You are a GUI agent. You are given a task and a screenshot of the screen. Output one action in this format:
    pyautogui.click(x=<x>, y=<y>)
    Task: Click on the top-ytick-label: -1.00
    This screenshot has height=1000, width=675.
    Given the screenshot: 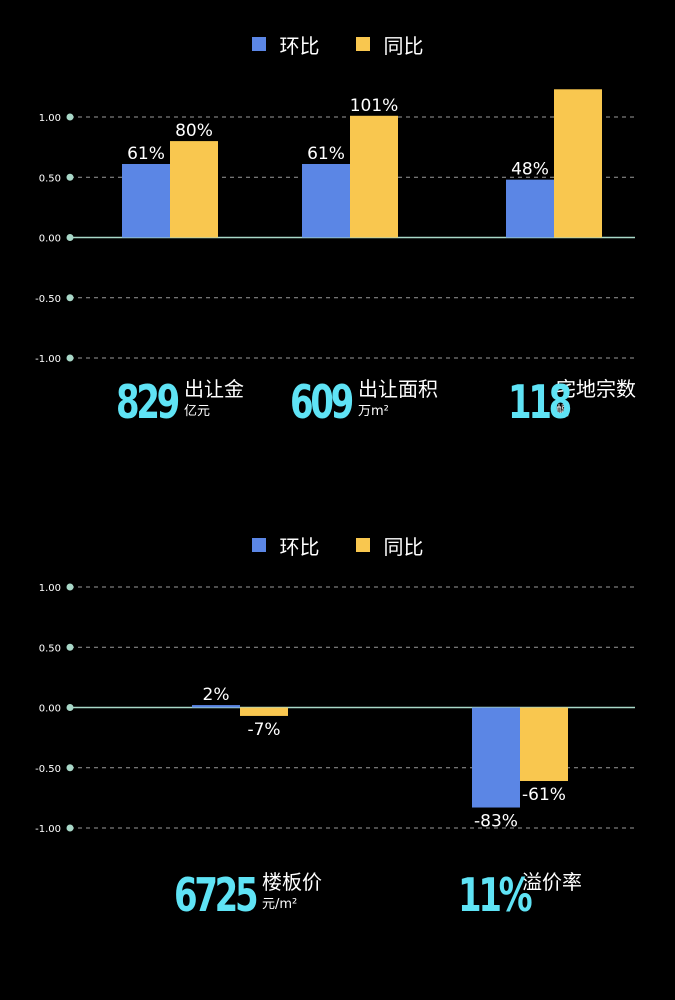 What is the action you would take?
    pyautogui.click(x=48, y=359)
    